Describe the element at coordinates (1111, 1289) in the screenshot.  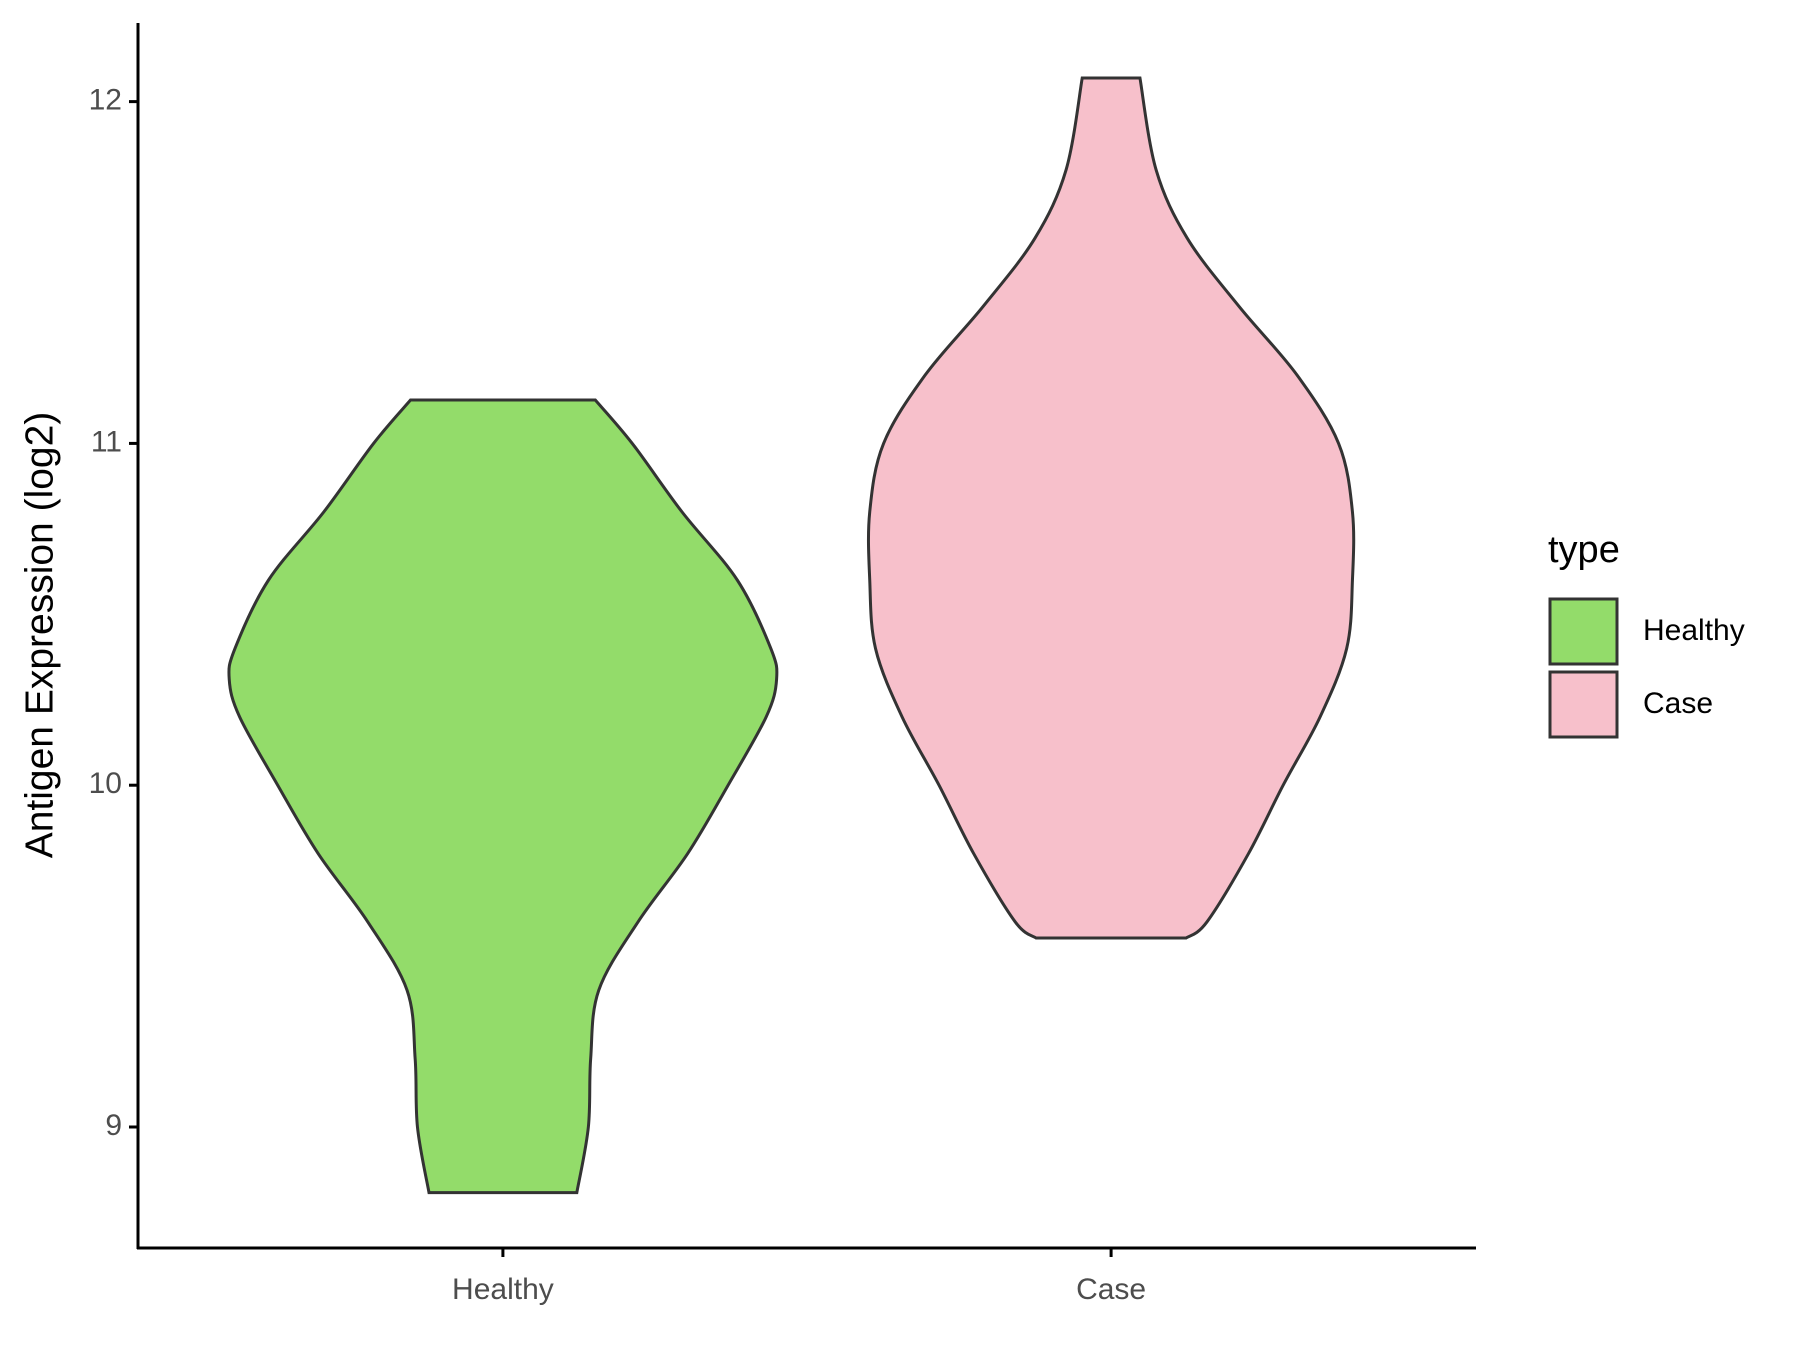
I see `x-tick-label: Case` at that location.